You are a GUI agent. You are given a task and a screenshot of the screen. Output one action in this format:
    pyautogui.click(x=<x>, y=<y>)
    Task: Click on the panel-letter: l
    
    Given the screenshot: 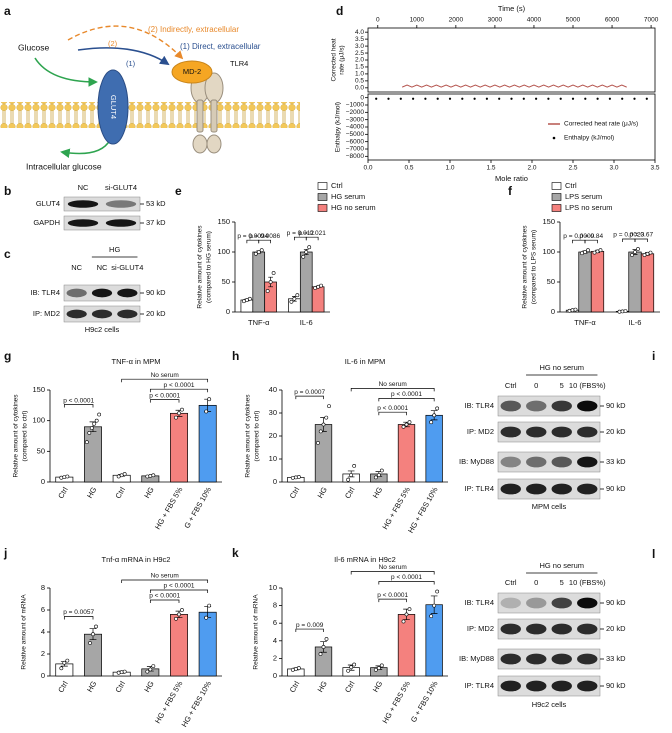 What is the action you would take?
    pyautogui.click(x=653, y=554)
    